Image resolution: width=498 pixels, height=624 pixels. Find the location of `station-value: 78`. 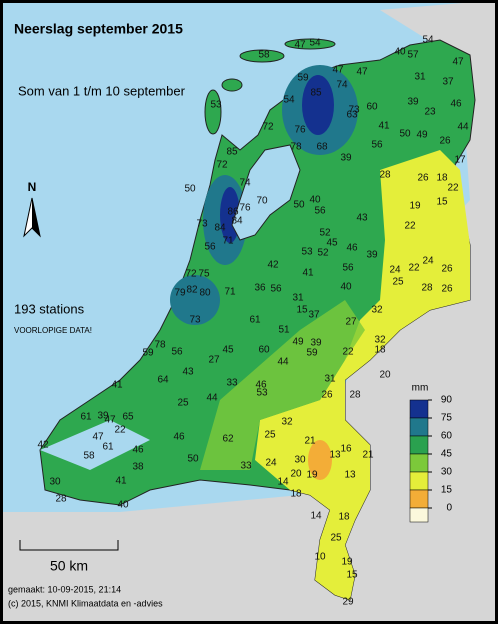

station-value: 78 is located at coordinates (296, 147).